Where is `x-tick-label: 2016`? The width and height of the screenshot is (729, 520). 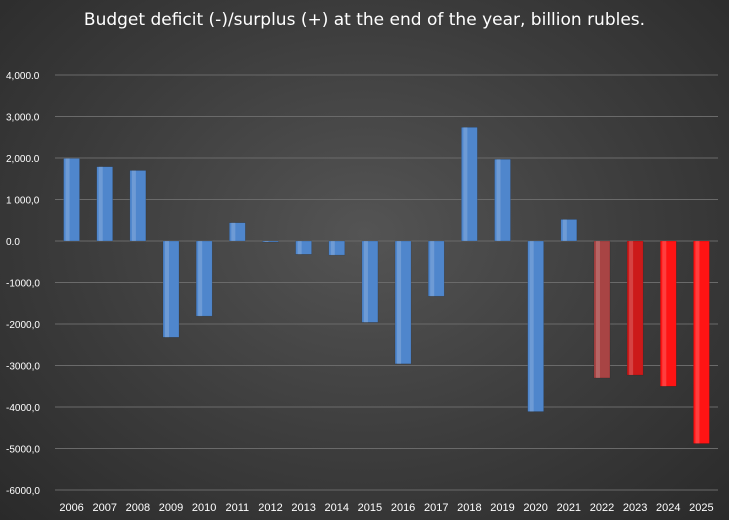
x-tick-label: 2016 is located at coordinates (403, 508).